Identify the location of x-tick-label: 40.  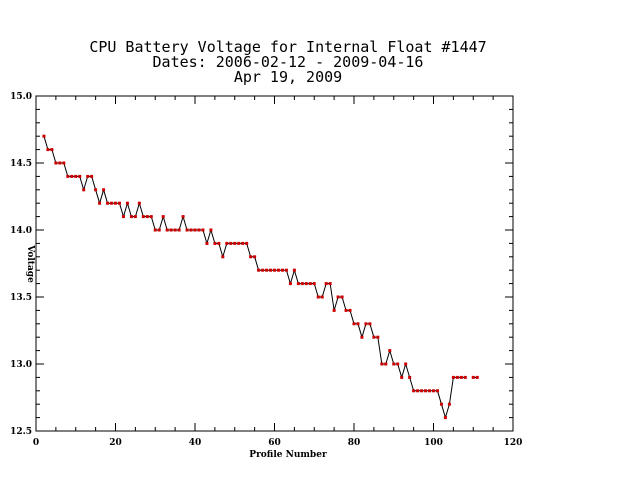
(195, 443).